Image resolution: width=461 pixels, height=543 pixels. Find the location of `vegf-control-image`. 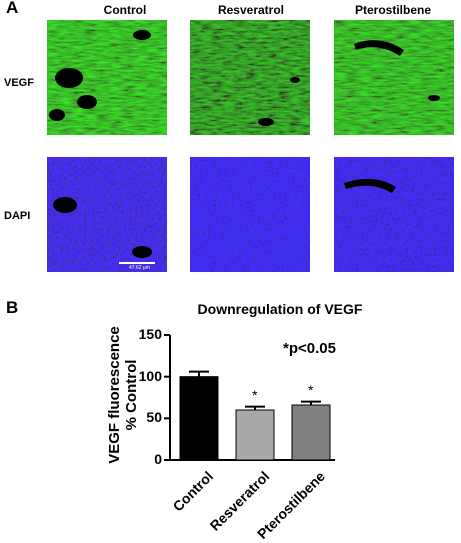

vegf-control-image is located at coordinates (107, 77).